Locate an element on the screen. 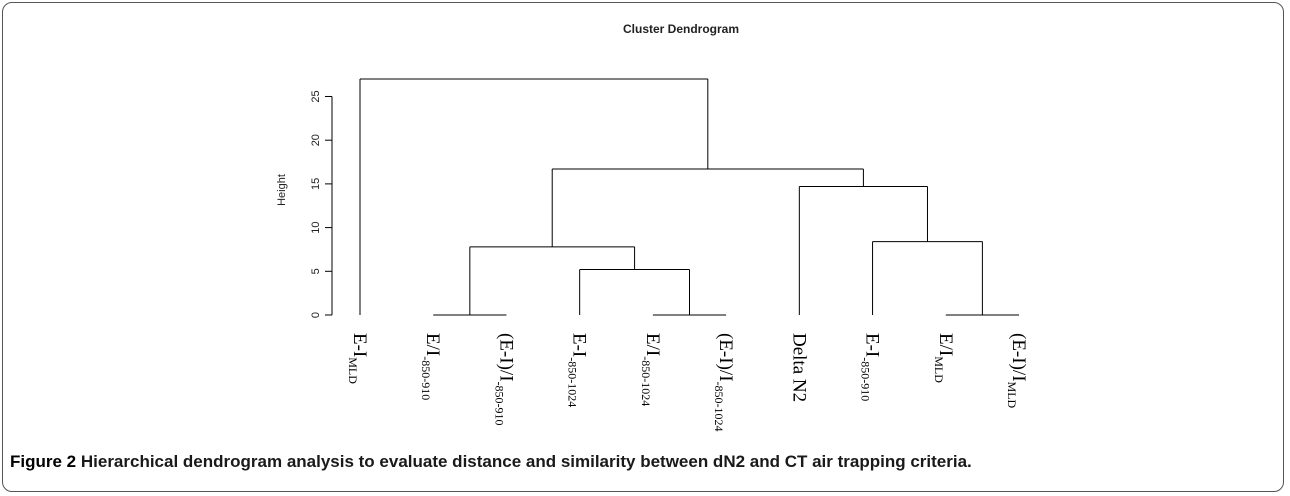 The height and width of the screenshot is (496, 1290). leaf-label: E-I-850-1024 is located at coordinates (578, 370).